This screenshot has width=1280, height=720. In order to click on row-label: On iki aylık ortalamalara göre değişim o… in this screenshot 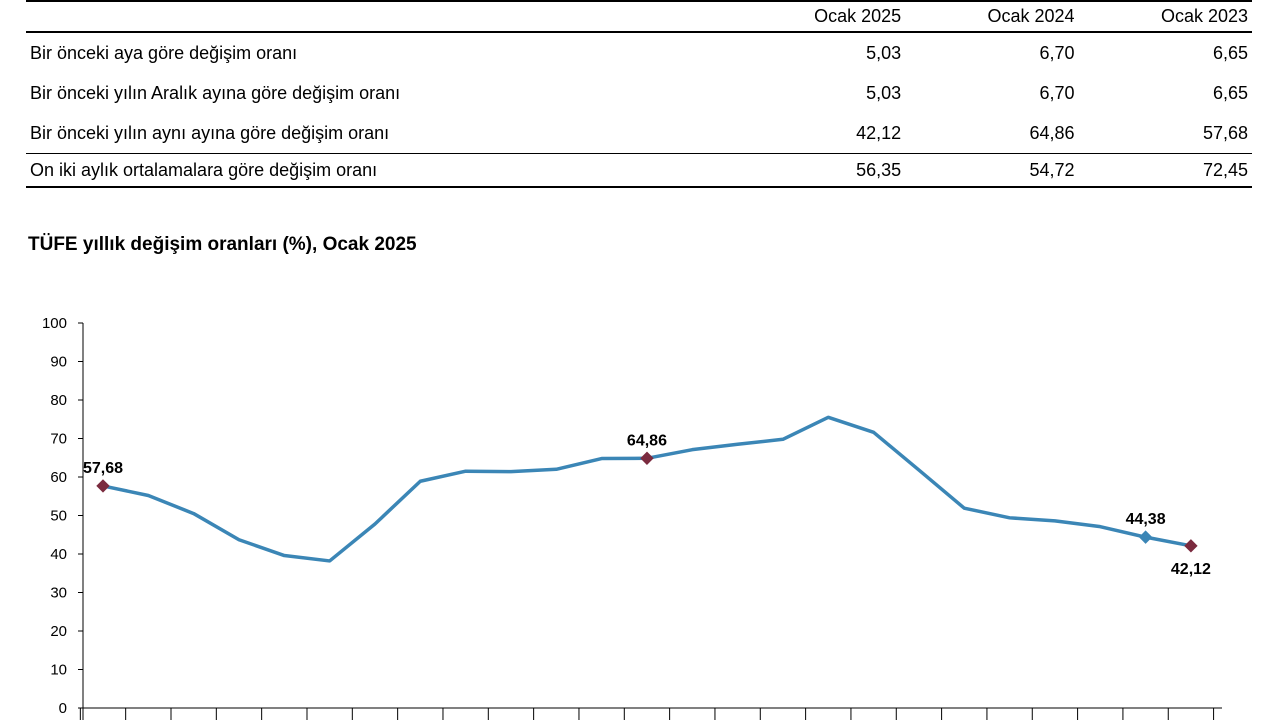, I will do `click(204, 169)`.